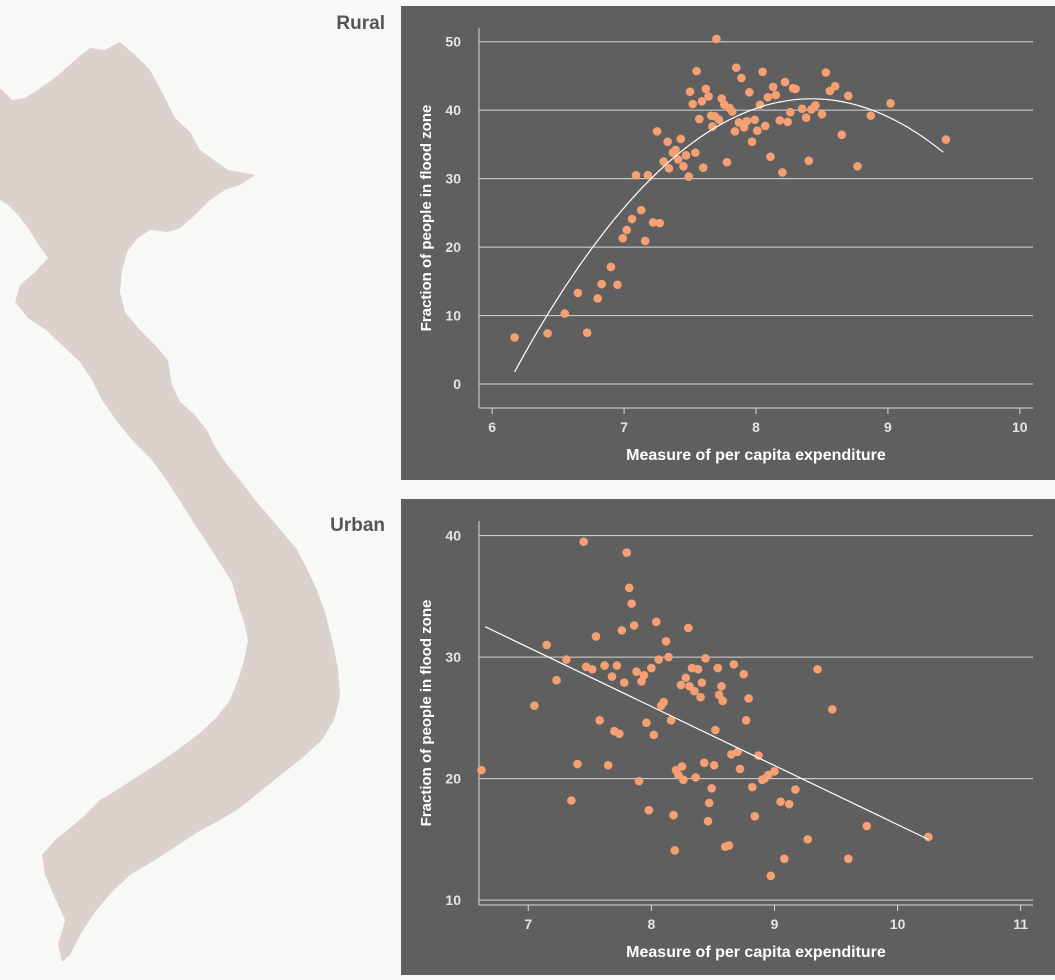 Image resolution: width=1055 pixels, height=980 pixels. I want to click on rural-x-tick-label: 9, so click(888, 427).